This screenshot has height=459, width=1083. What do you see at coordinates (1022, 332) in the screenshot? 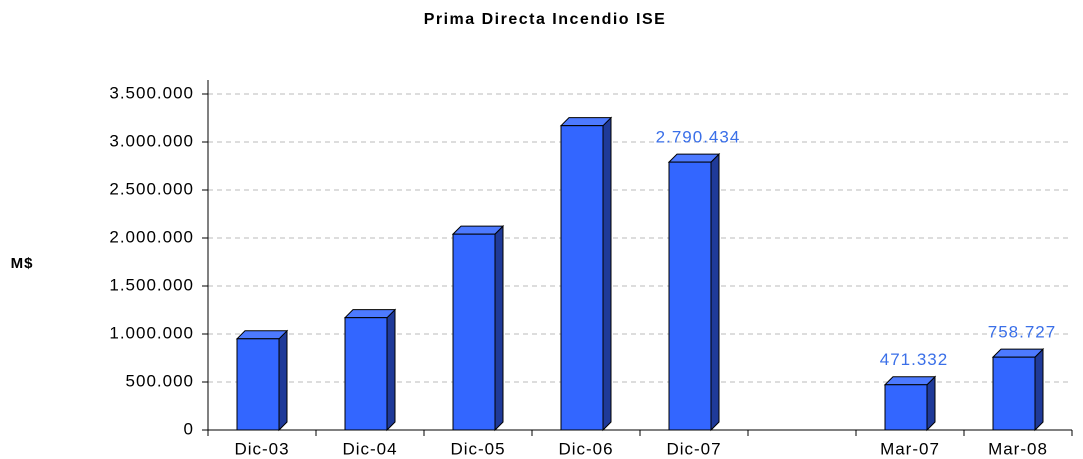
I see `value-label: 758.727` at bounding box center [1022, 332].